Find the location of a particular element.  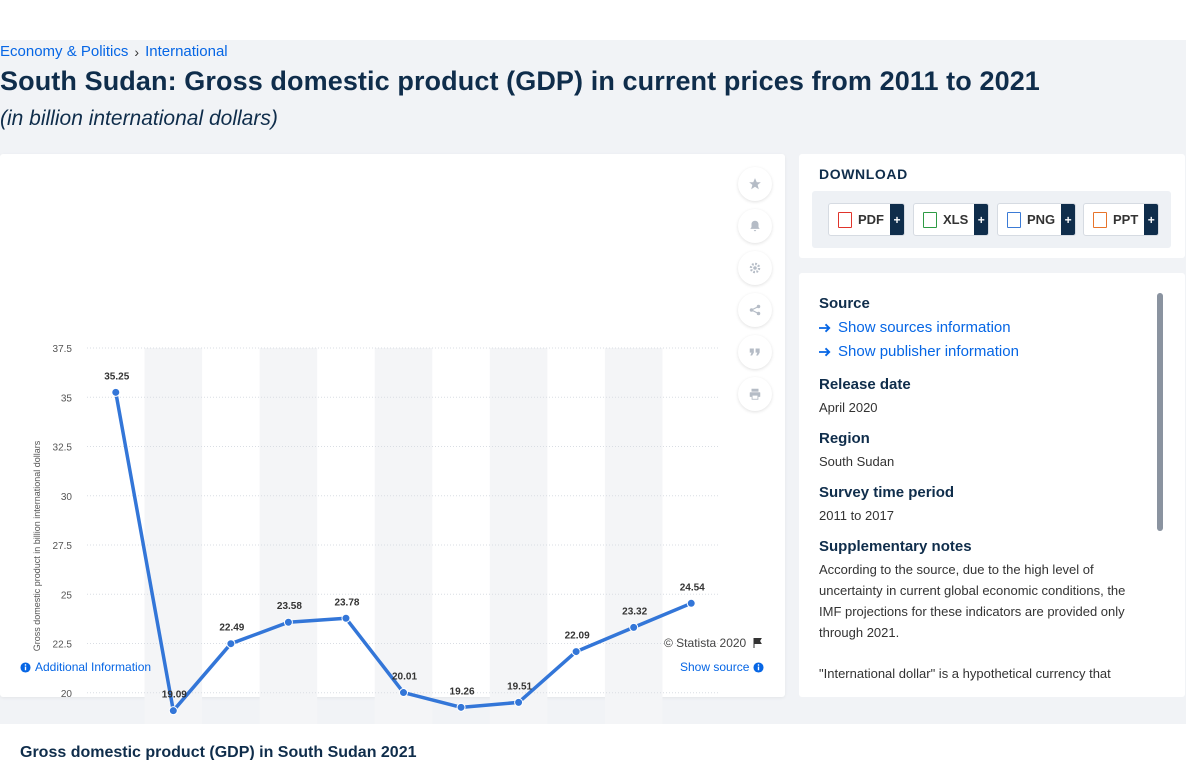

copyright-text: © Statista 2020 is located at coordinates (705, 643).